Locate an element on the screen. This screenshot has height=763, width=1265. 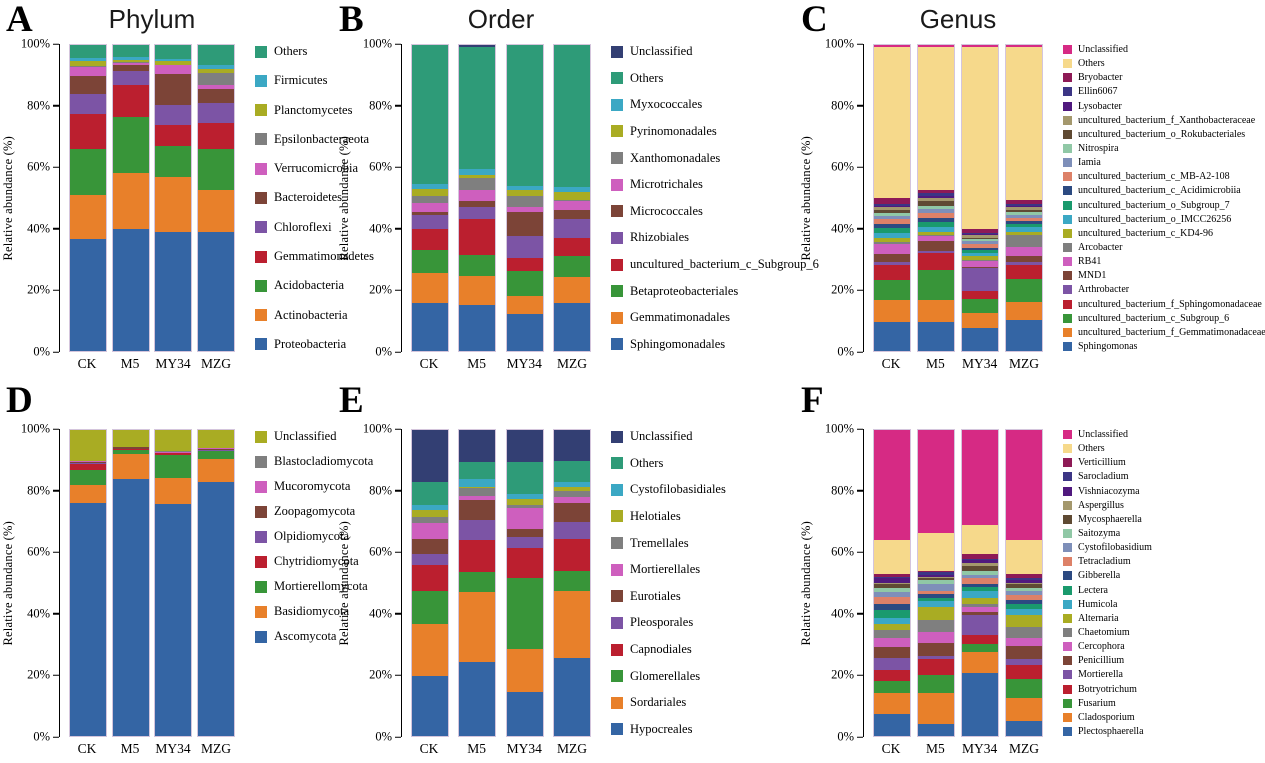
legend-label: Arcobacter is located at coordinates (1100, 247).